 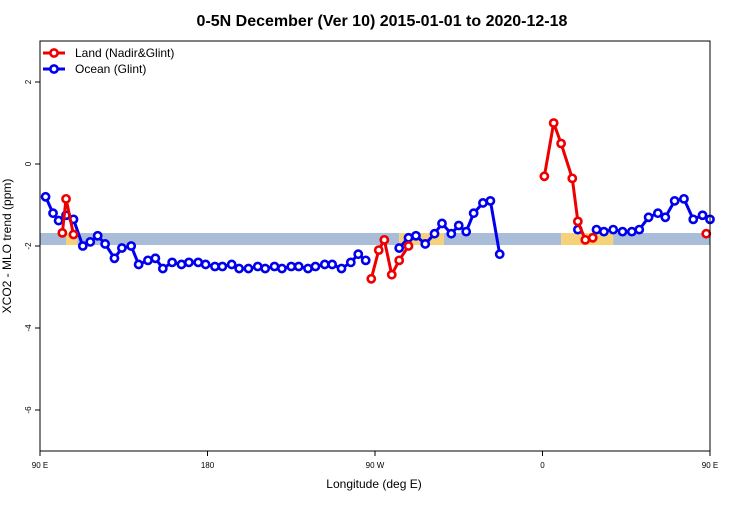 What do you see at coordinates (108, 61) in the screenshot?
I see `legend: Land (Nadir&Glint) Ocean (Glint)` at bounding box center [108, 61].